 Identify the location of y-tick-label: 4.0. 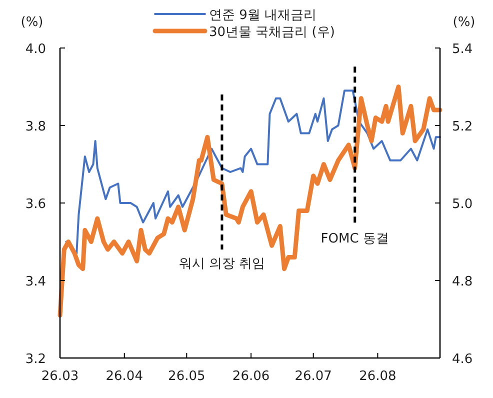
(35, 49).